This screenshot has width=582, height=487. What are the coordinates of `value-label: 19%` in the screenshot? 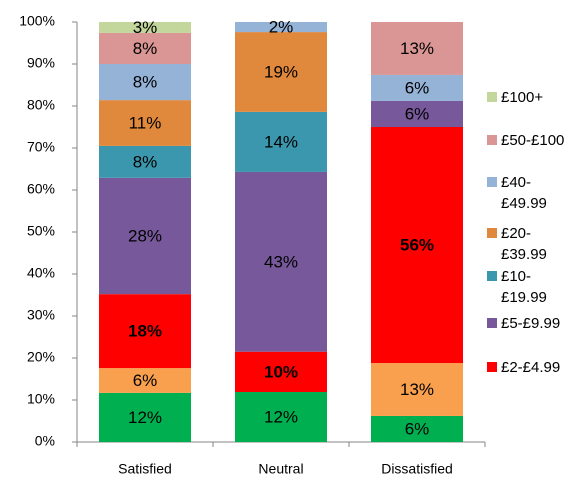 It's located at (281, 71).